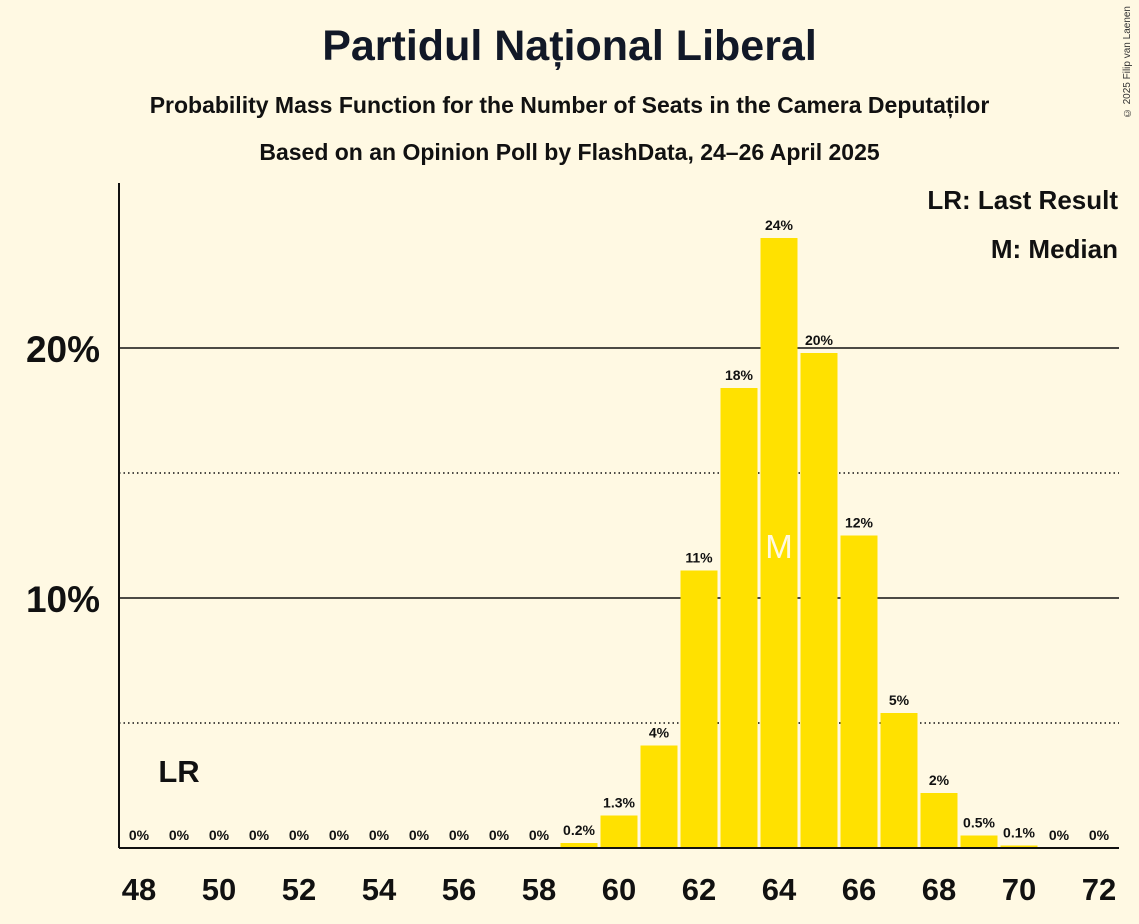 The width and height of the screenshot is (1139, 924). What do you see at coordinates (219, 889) in the screenshot?
I see `x-tick-label: 50` at bounding box center [219, 889].